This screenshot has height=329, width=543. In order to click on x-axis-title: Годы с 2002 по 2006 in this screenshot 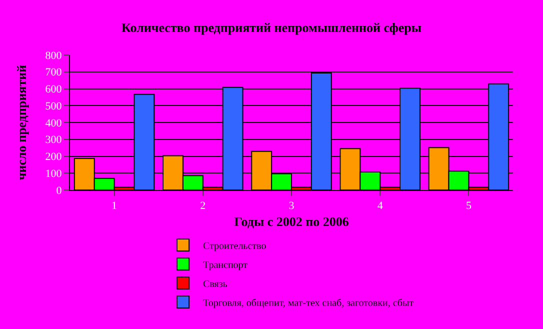, I will do `click(292, 221)`.